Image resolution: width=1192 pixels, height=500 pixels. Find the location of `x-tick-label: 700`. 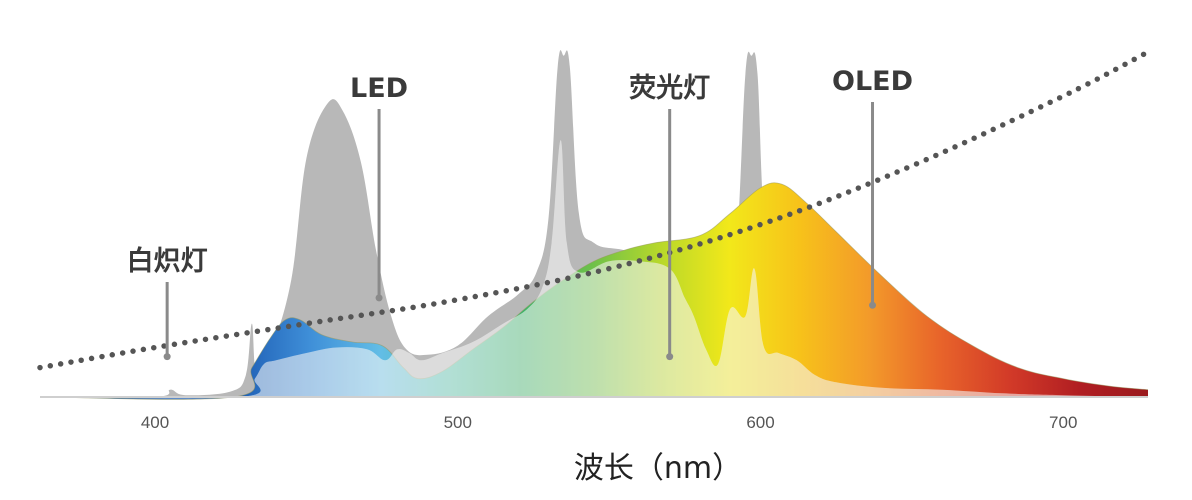

x-tick-label: 700 is located at coordinates (1063, 422).